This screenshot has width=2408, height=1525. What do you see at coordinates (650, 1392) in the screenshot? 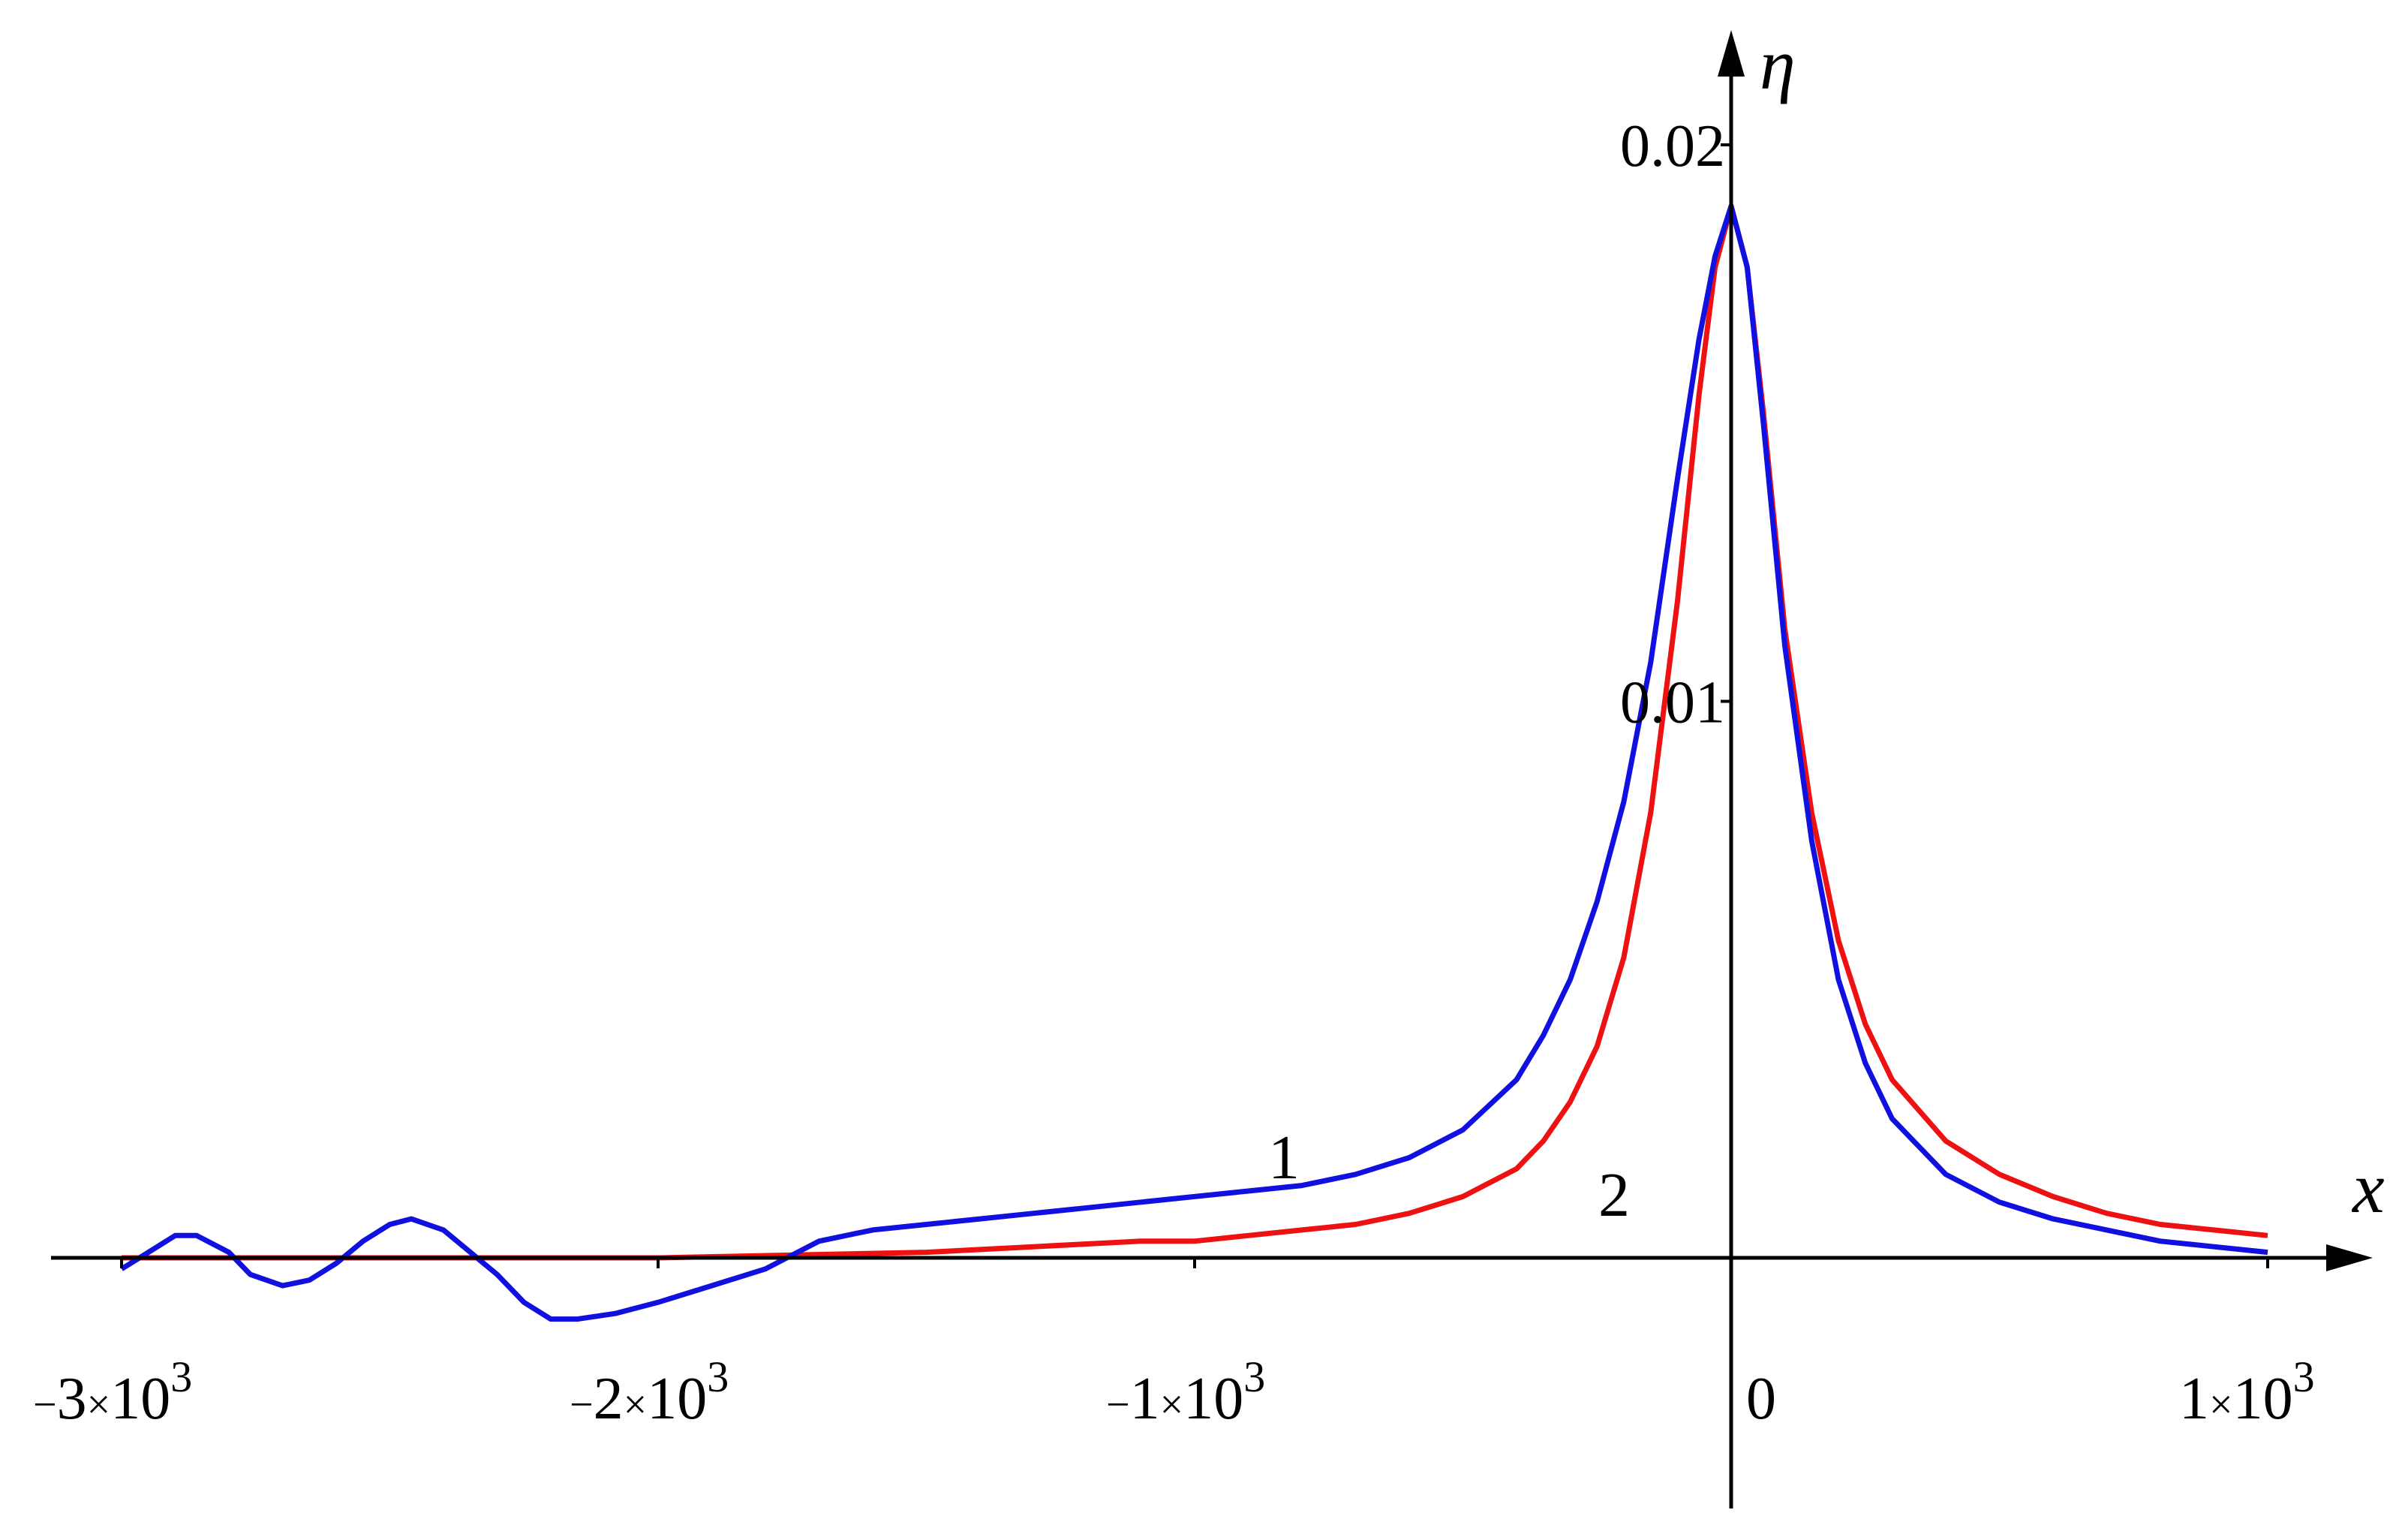
I see `x-tick-label: −2×10³` at bounding box center [650, 1392].